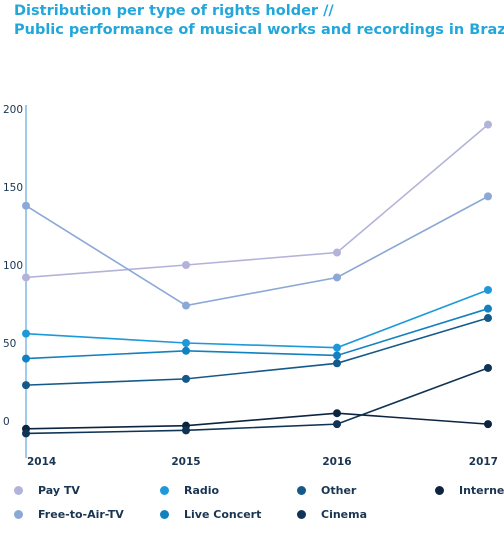  What do you see at coordinates (257, 401) in the screenshot?
I see `series-line-cinema` at bounding box center [257, 401].